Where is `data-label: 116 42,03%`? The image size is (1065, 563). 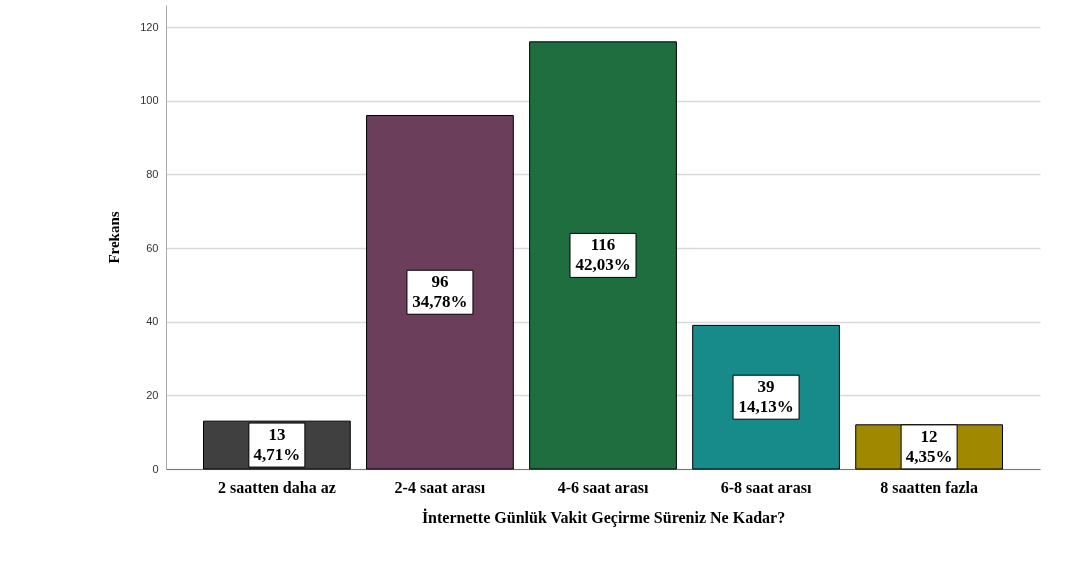 data-label: 116 42,03% is located at coordinates (603, 255).